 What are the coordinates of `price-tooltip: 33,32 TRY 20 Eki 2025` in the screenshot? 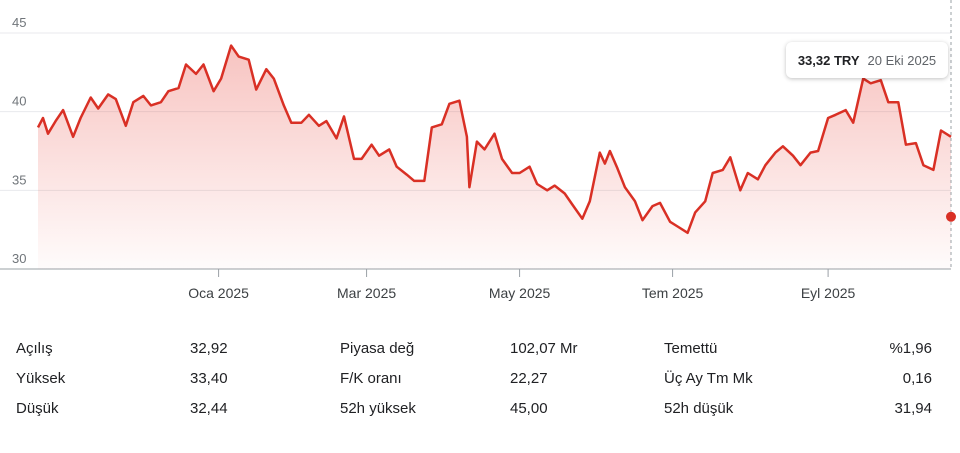 It's located at (867, 60).